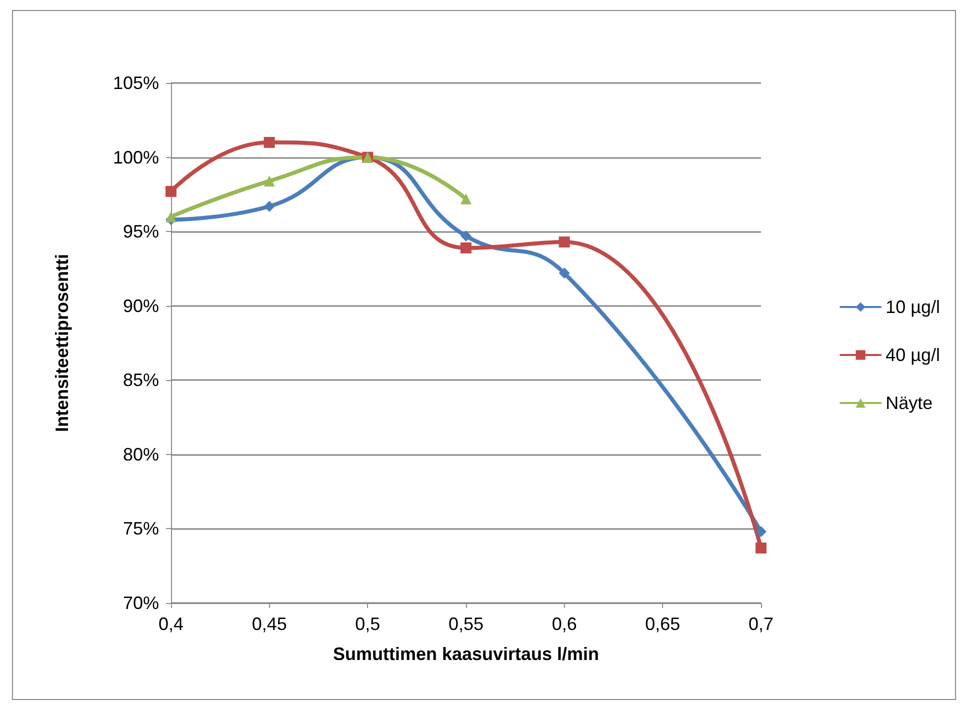  Describe the element at coordinates (62, 343) in the screenshot. I see `y-axis-title: Intensiteettiprosentti` at that location.